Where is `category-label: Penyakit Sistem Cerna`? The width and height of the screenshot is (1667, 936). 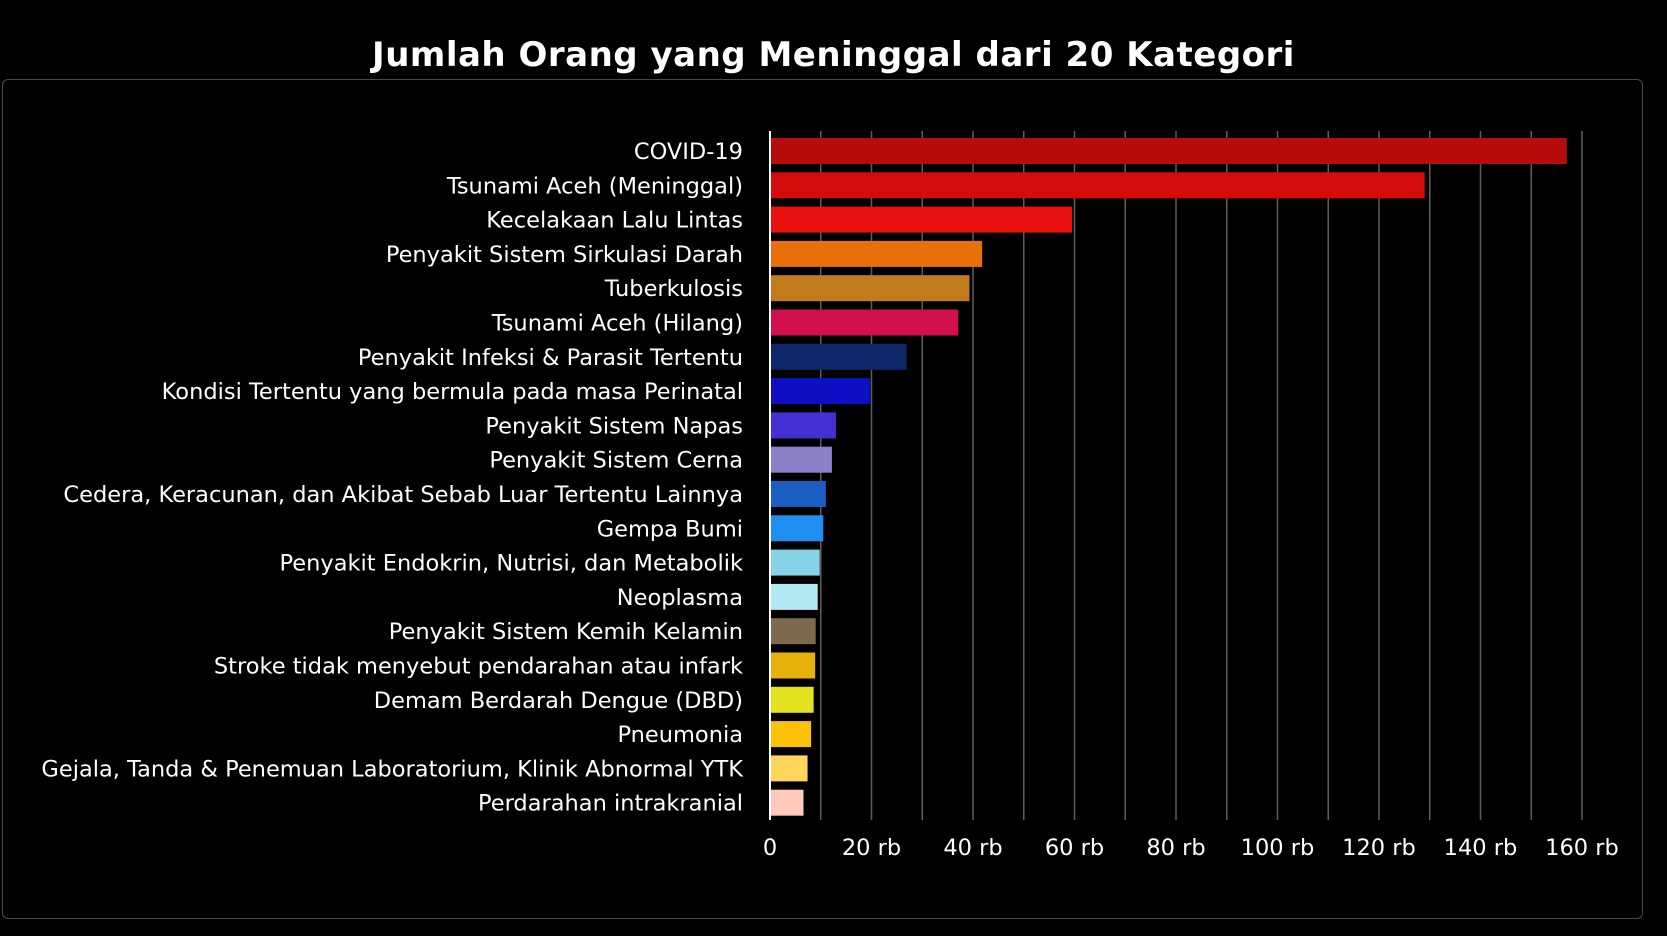 category-label: Penyakit Sistem Cerna is located at coordinates (616, 461).